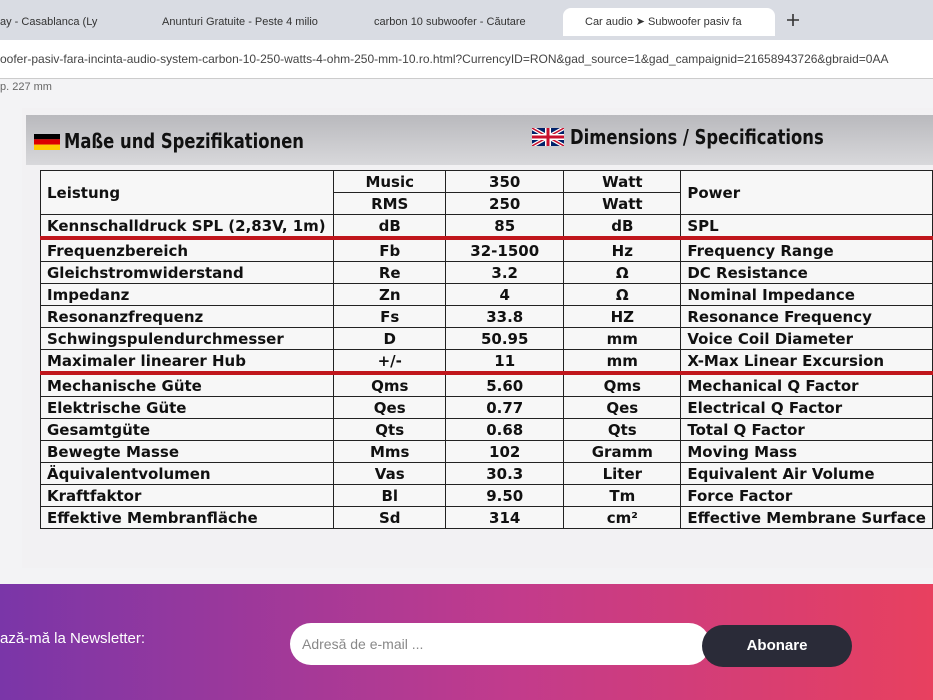 This screenshot has width=933, height=700. What do you see at coordinates (505, 473) in the screenshot?
I see `cell: 30.3` at bounding box center [505, 473].